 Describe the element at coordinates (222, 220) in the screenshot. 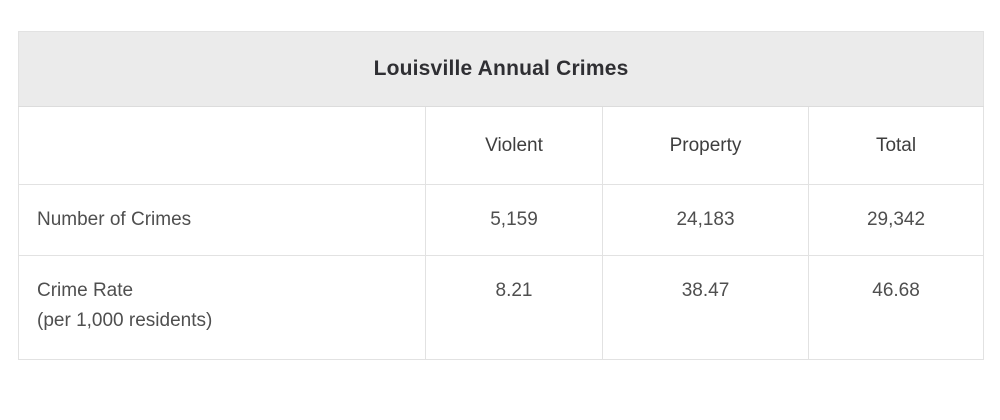

I see `row-label-number-of-crimes: Number of Crimes` at that location.